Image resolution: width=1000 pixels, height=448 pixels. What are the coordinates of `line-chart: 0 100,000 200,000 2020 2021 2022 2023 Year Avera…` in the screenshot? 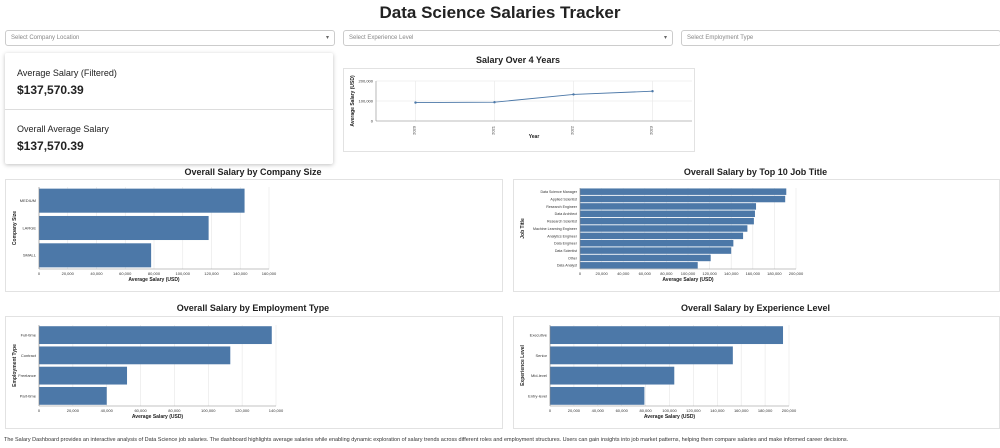 It's located at (521, 107).